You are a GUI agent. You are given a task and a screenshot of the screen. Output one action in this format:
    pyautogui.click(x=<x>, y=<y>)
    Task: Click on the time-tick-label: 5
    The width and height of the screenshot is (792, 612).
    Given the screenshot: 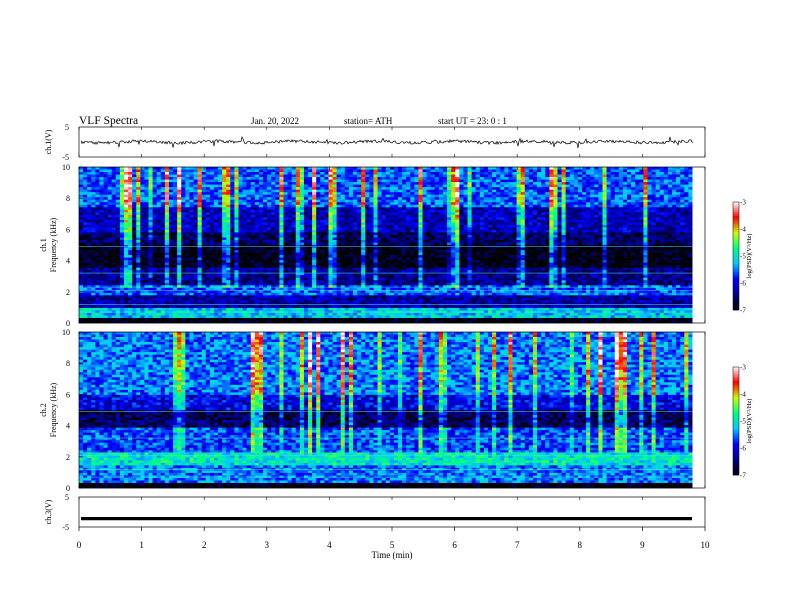 What is the action you would take?
    pyautogui.click(x=392, y=545)
    